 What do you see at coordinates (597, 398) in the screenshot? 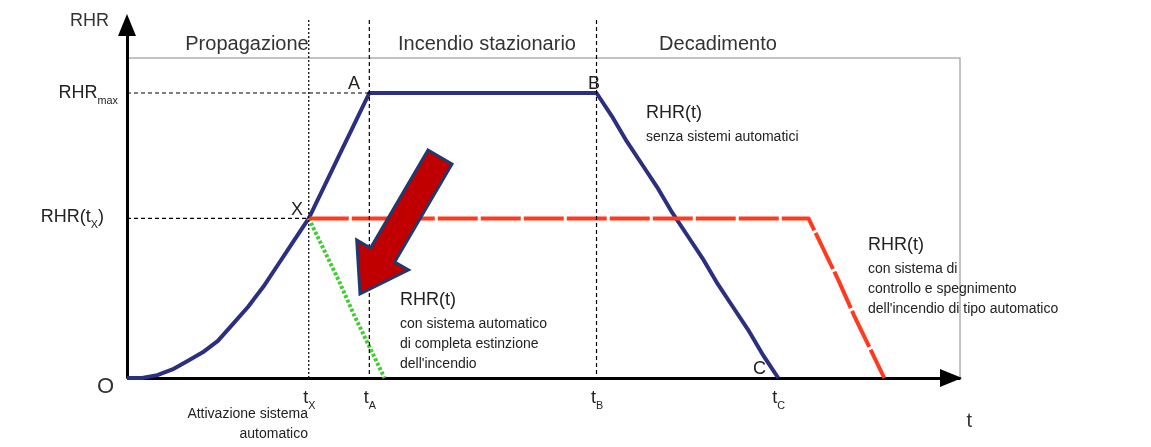
I see `x-tick-label: t$_{B}$` at bounding box center [597, 398].